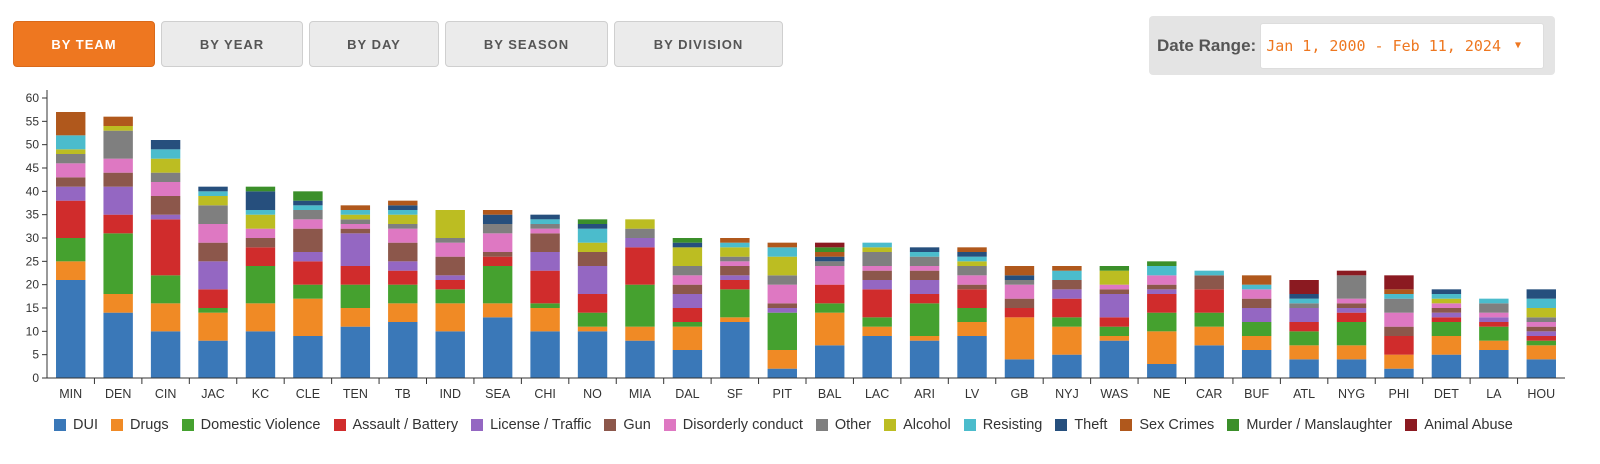 This screenshot has width=1600, height=464. Describe the element at coordinates (917, 425) in the screenshot. I see `legend-item: Alcohol` at that location.